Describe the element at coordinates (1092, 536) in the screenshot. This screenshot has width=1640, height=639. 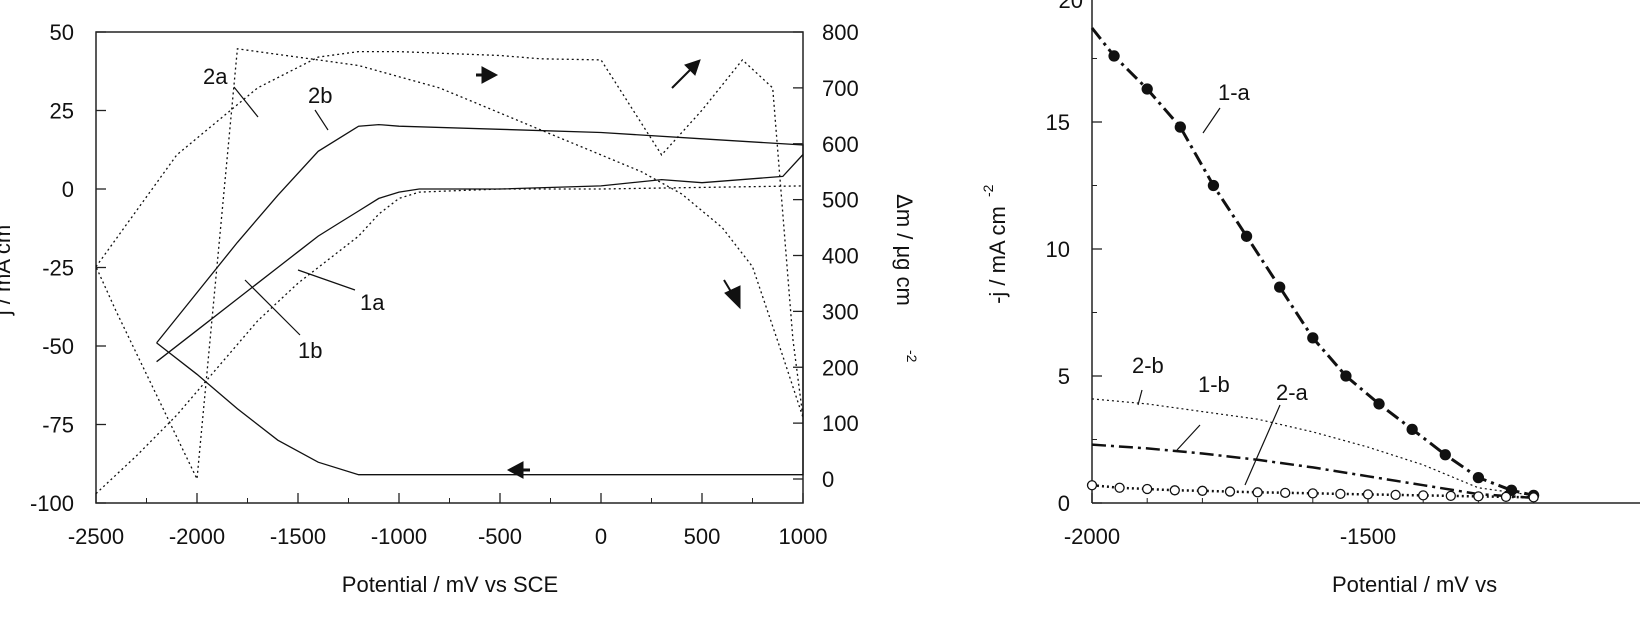
I see `right-x-tick-label: -2000` at that location.